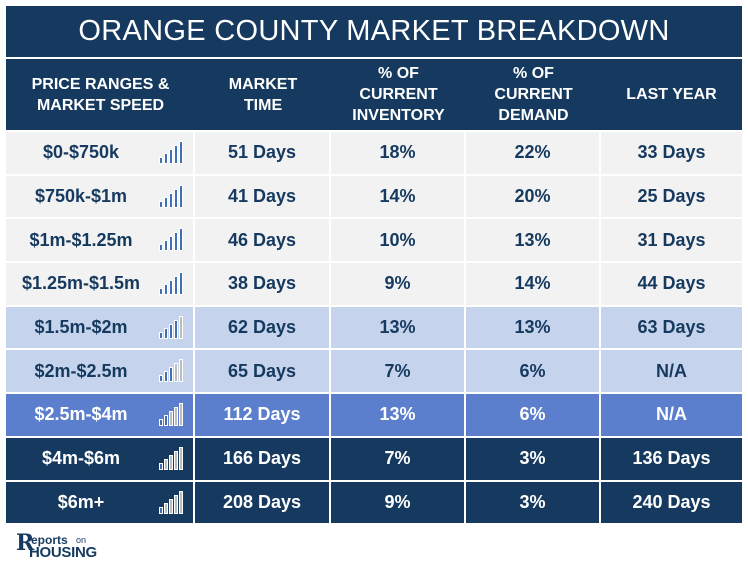  I want to click on table-row: $750k-$1m 41 Days 14% 20% 25 Days, so click(374, 196).